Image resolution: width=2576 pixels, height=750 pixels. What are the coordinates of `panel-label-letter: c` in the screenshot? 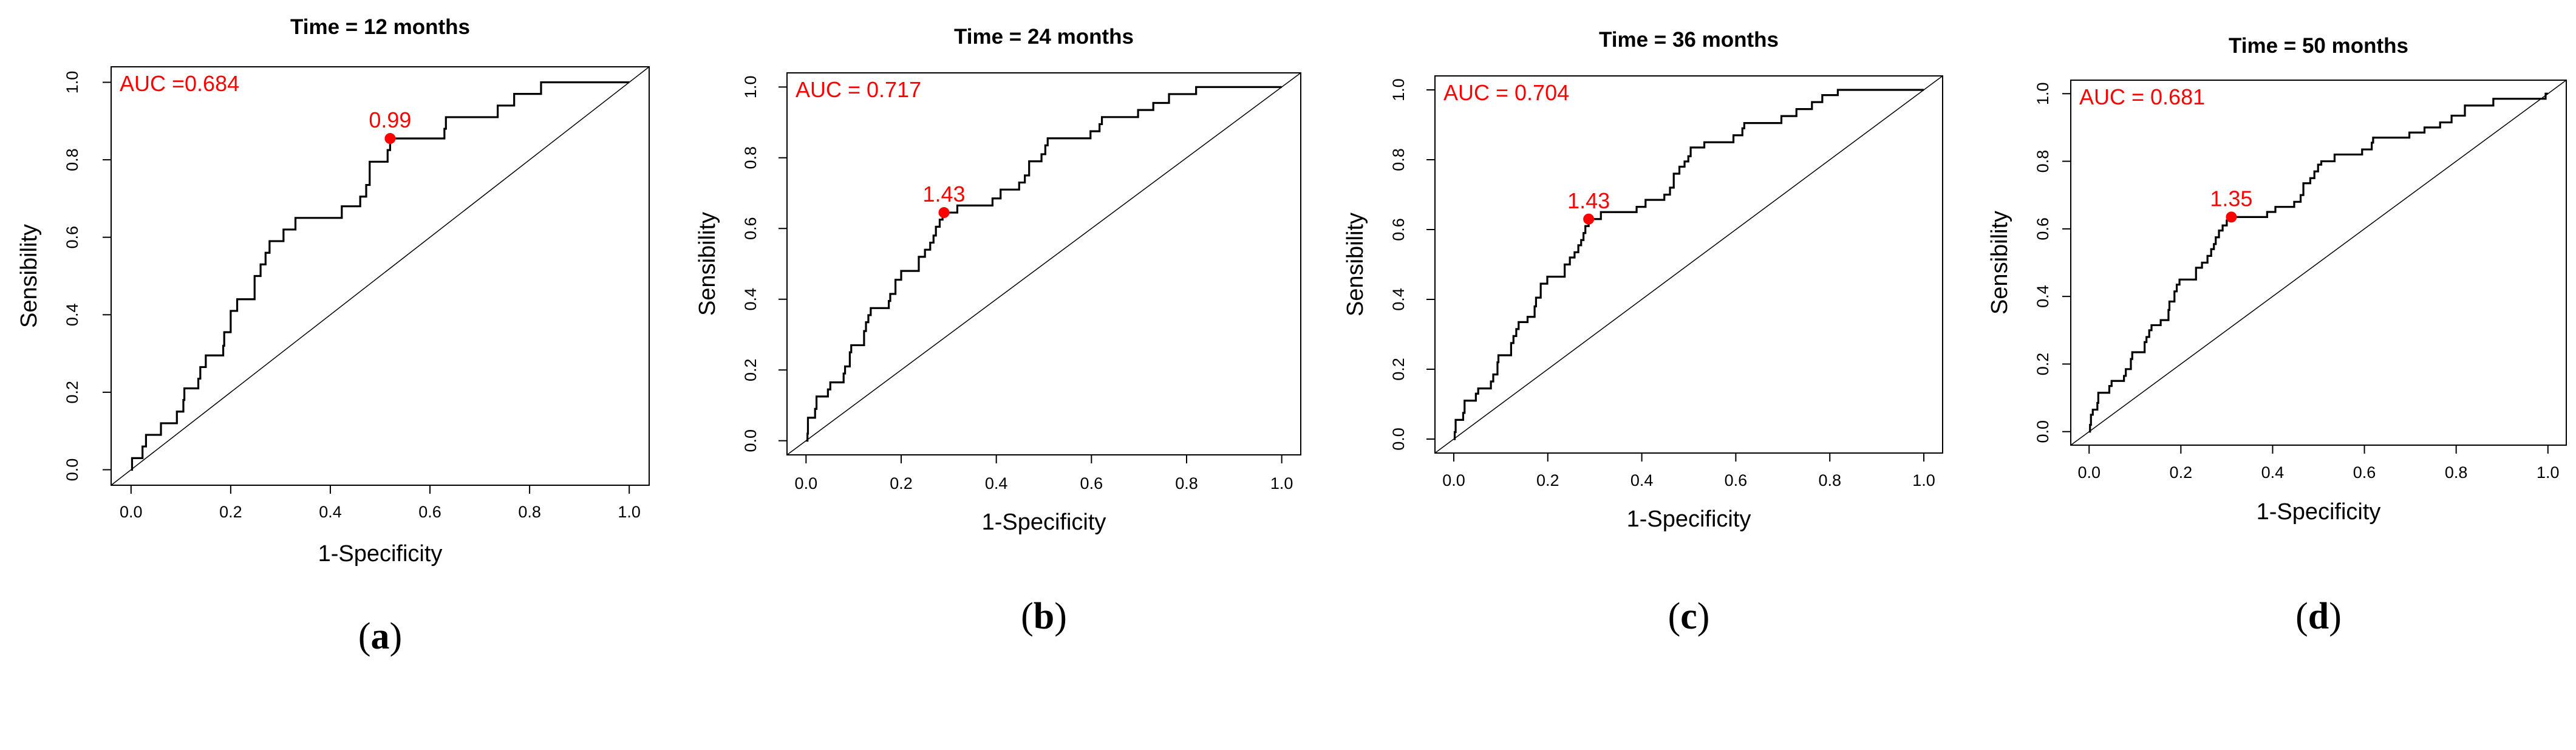 It's located at (1688, 616).